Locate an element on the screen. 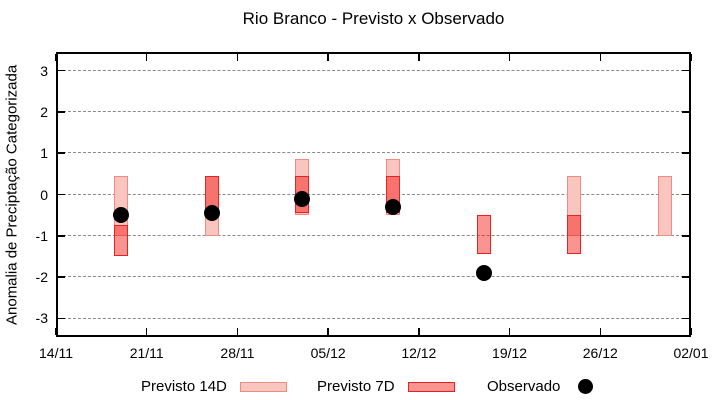  x-tick-label: 02/01 is located at coordinates (691, 353).